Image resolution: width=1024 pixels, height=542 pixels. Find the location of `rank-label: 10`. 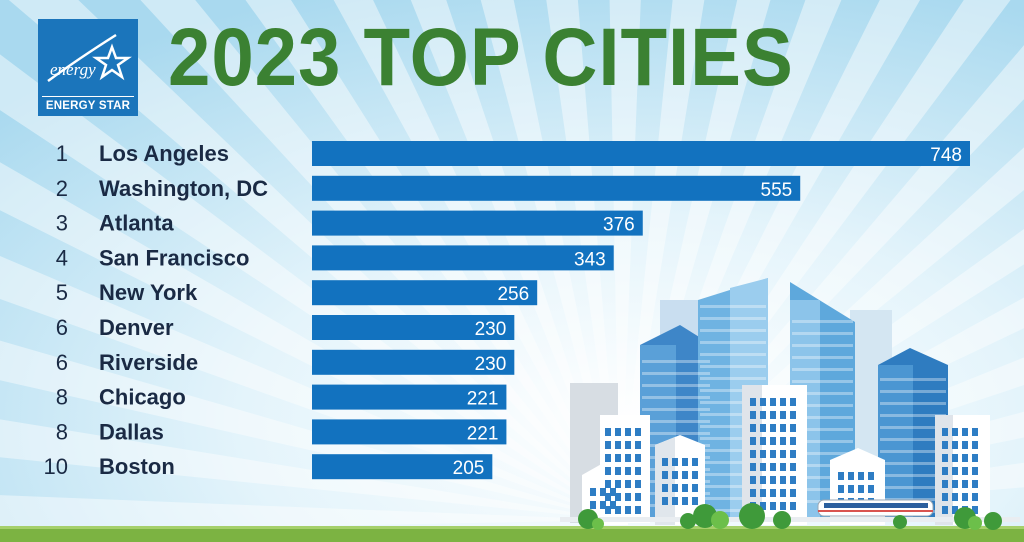

rank-label: 10 is located at coordinates (56, 466).